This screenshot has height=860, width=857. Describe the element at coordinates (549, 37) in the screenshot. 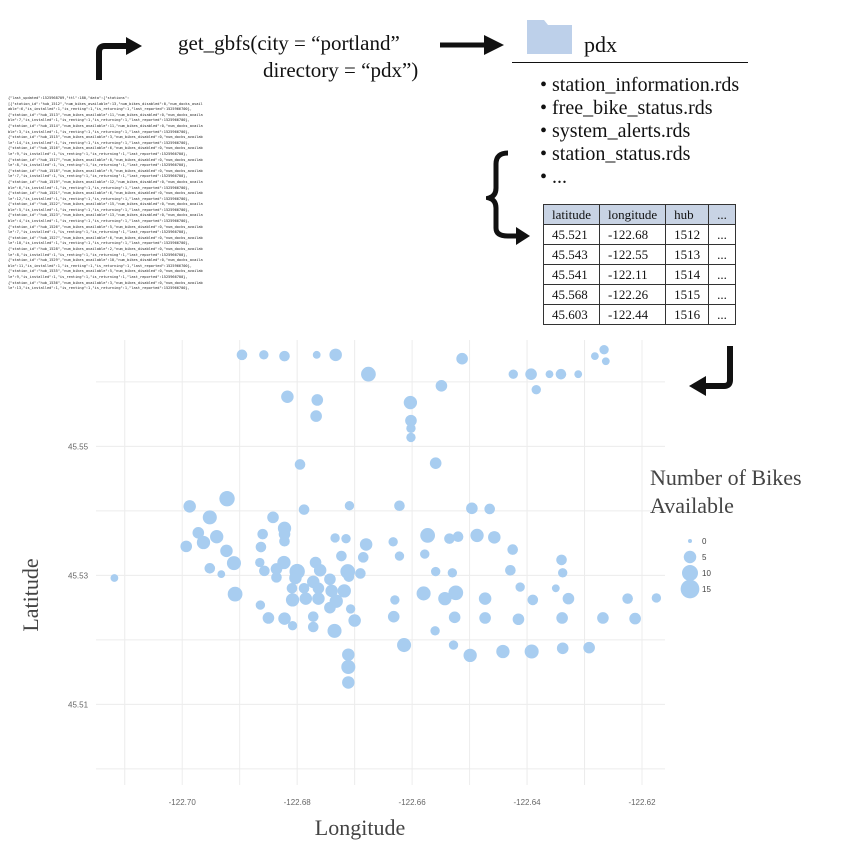

I see `folder-icon` at that location.